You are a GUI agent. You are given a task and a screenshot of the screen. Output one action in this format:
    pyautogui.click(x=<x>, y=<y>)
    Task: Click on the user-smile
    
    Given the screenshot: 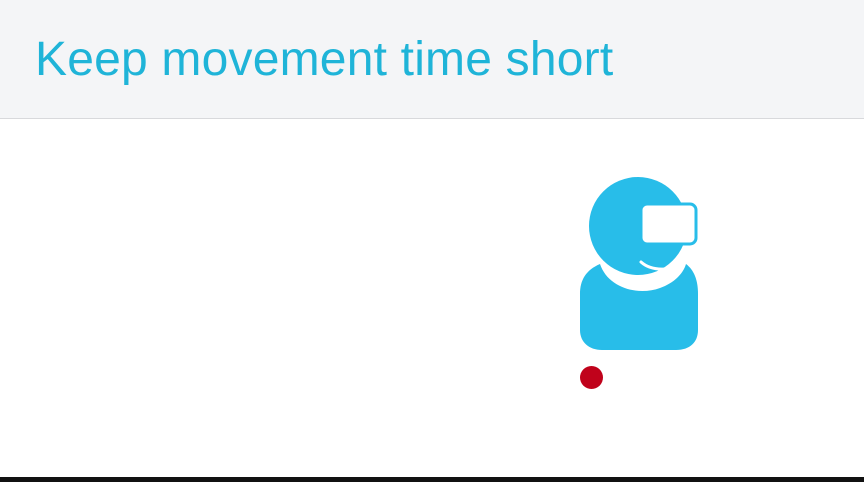 What is the action you would take?
    pyautogui.click(x=653, y=265)
    